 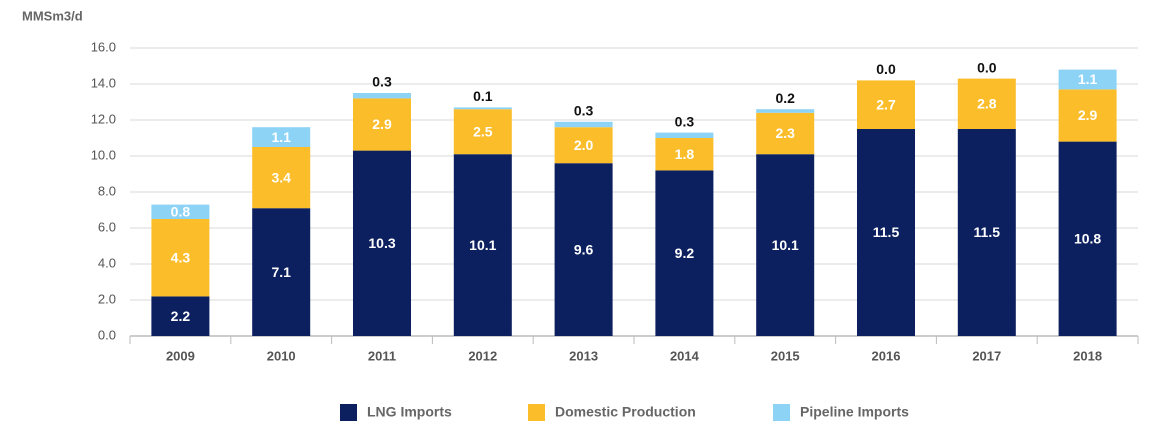 I want to click on data-label: 10.3, so click(x=381, y=243).